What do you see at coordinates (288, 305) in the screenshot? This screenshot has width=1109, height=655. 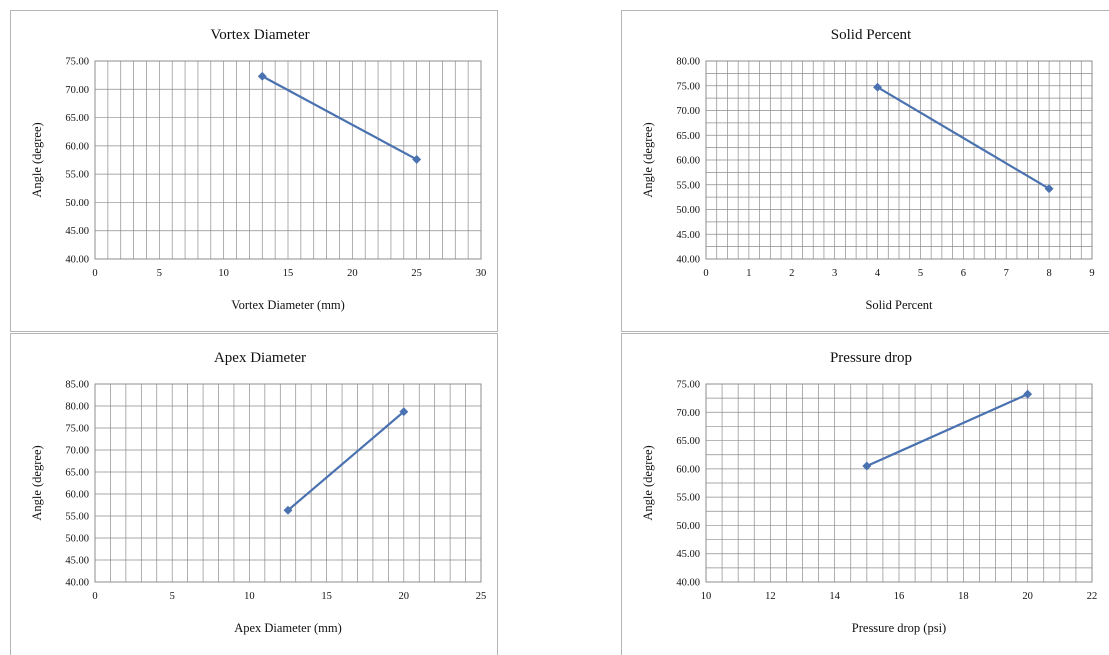 I see `x-axis-label: Vortex Diameter (mm)` at bounding box center [288, 305].